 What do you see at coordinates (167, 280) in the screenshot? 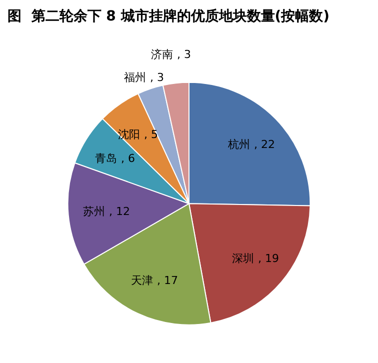
I see `data-label: , 17` at bounding box center [167, 280].